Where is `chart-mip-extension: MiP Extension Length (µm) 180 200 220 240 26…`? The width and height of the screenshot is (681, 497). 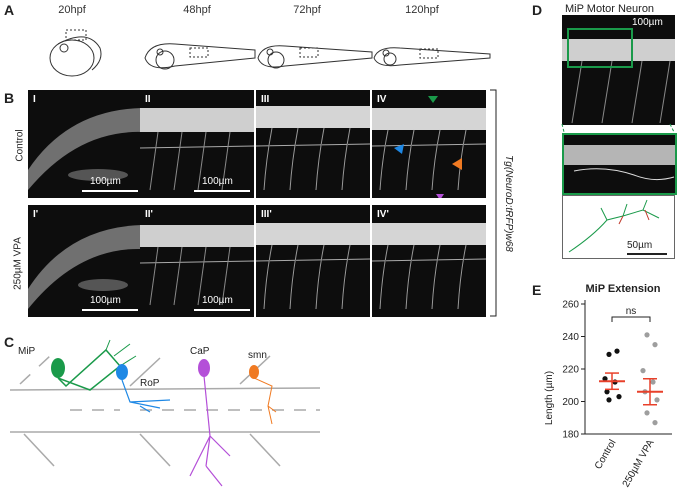 chart-mip-extension: MiP Extension Length (µm) 180 200 220 240 26… is located at coordinates (608, 386).